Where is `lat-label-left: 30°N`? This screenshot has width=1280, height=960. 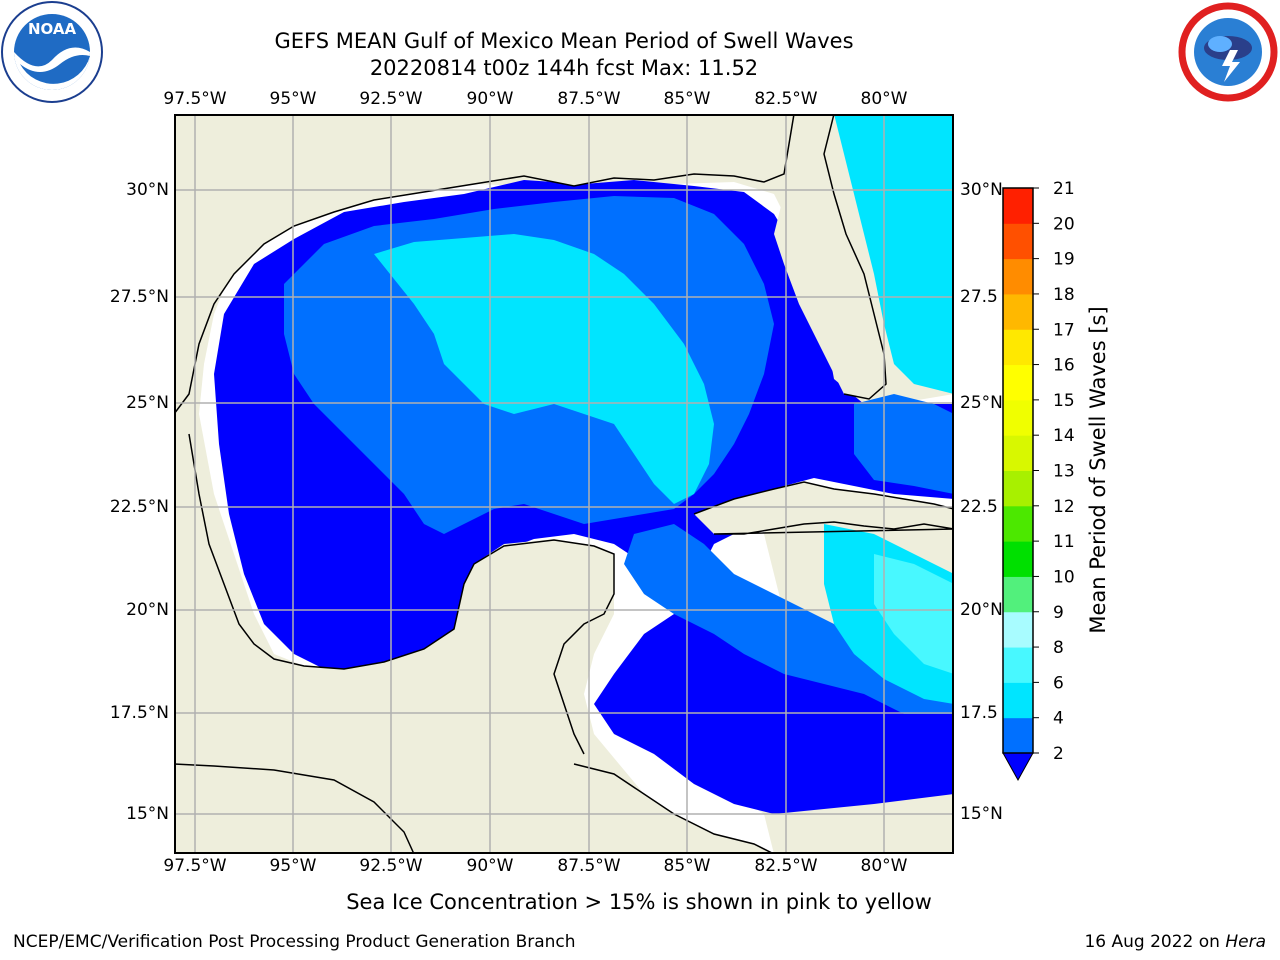
lat-label-left: 30°N is located at coordinates (147, 190).